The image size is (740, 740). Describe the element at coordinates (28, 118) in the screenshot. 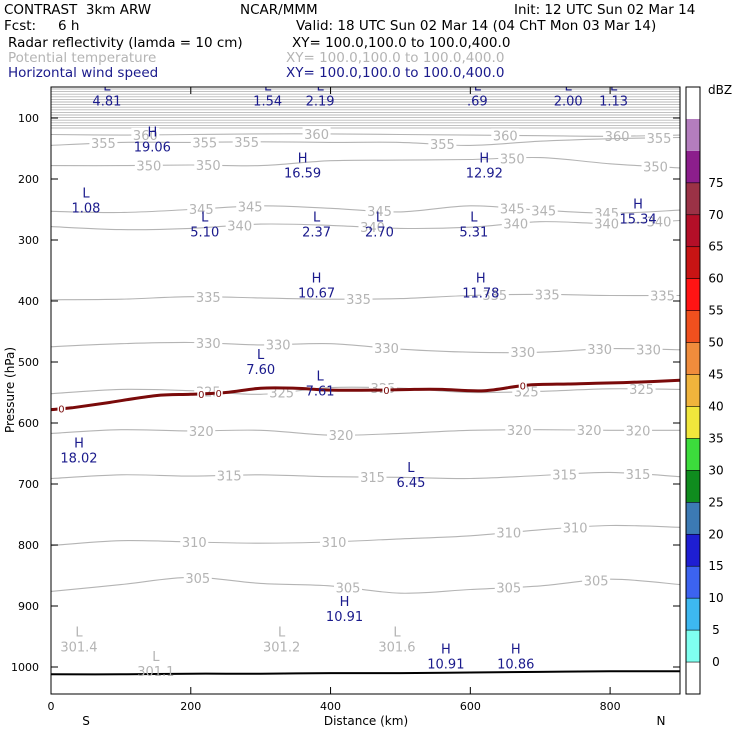

I see `y-tick-label: 100` at that location.